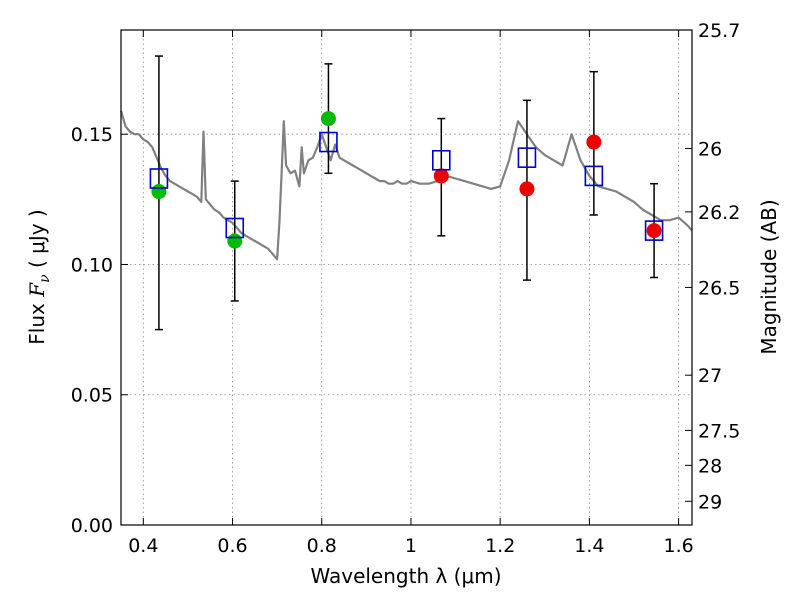 The image size is (800, 600). Describe the element at coordinates (411, 546) in the screenshot. I see `x-tick-label: 1` at that location.